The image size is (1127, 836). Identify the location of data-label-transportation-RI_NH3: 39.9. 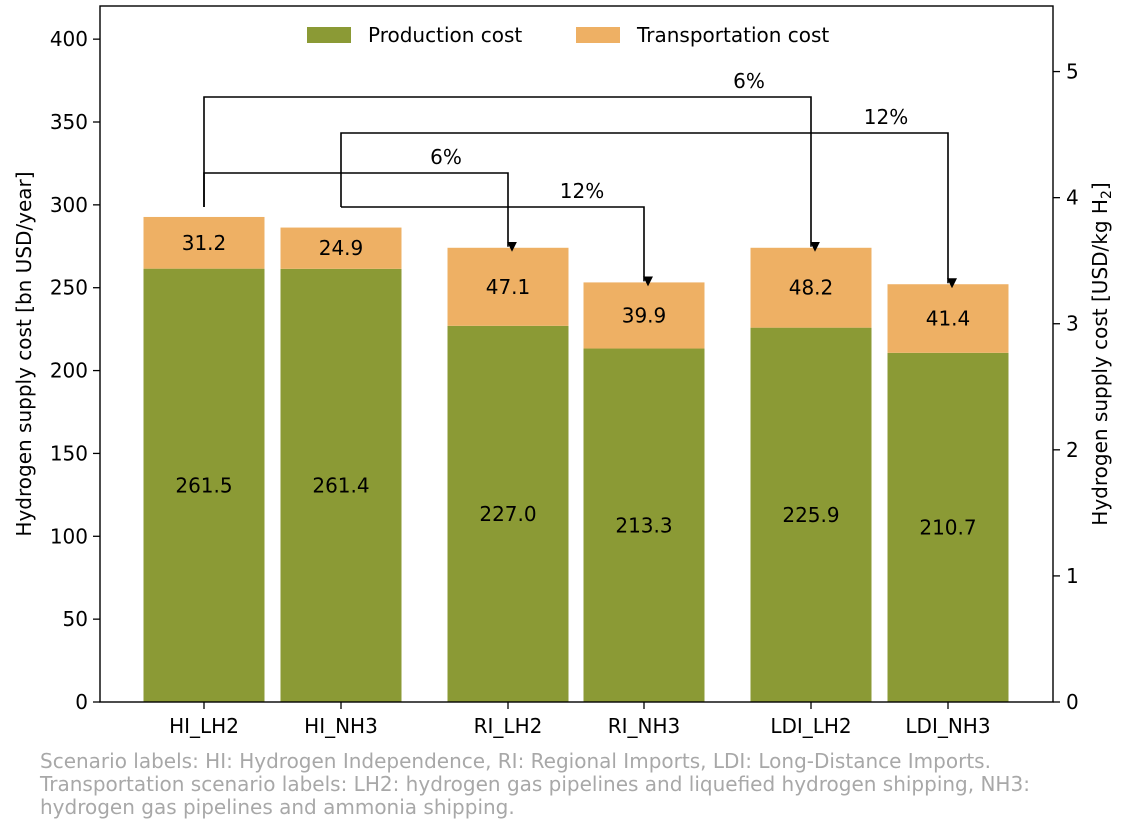
(644, 315).